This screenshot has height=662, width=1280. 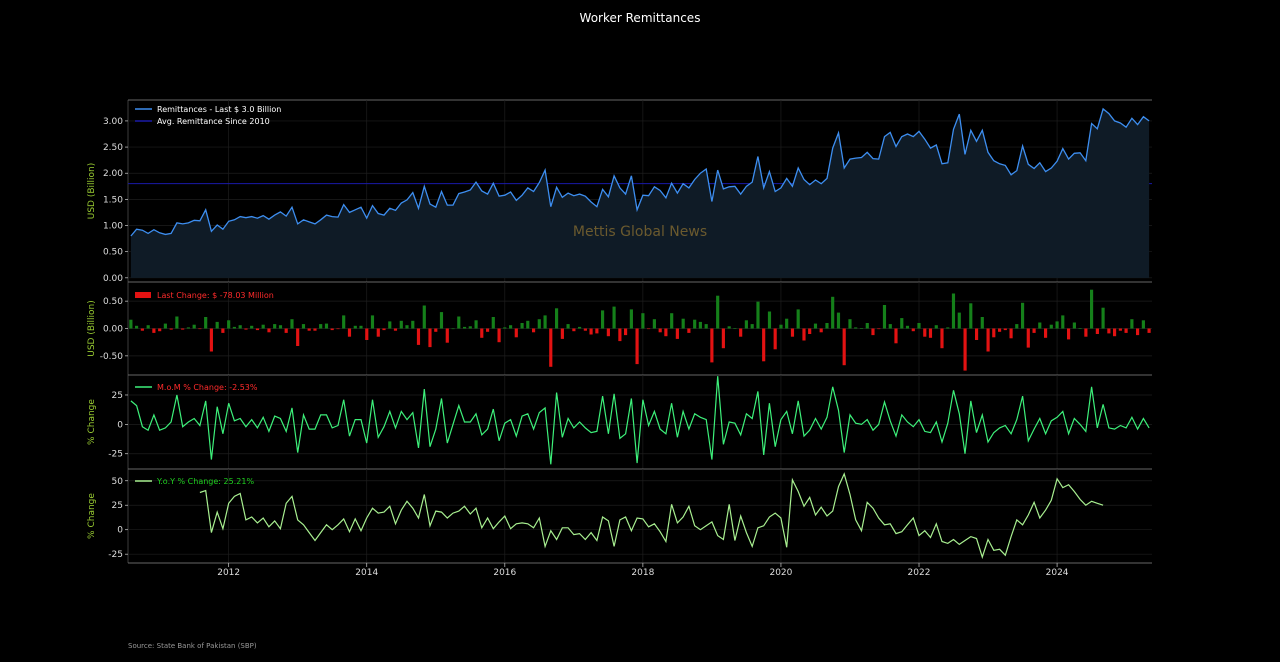 I want to click on legend-label-avg: Avg. Remittance Since 2010, so click(x=213, y=121).